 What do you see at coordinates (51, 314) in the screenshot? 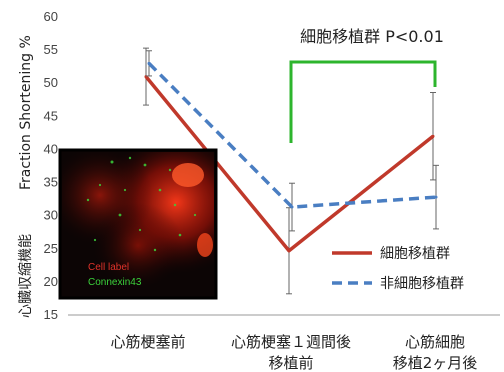
I see `y-tick-label: 15` at bounding box center [51, 314].